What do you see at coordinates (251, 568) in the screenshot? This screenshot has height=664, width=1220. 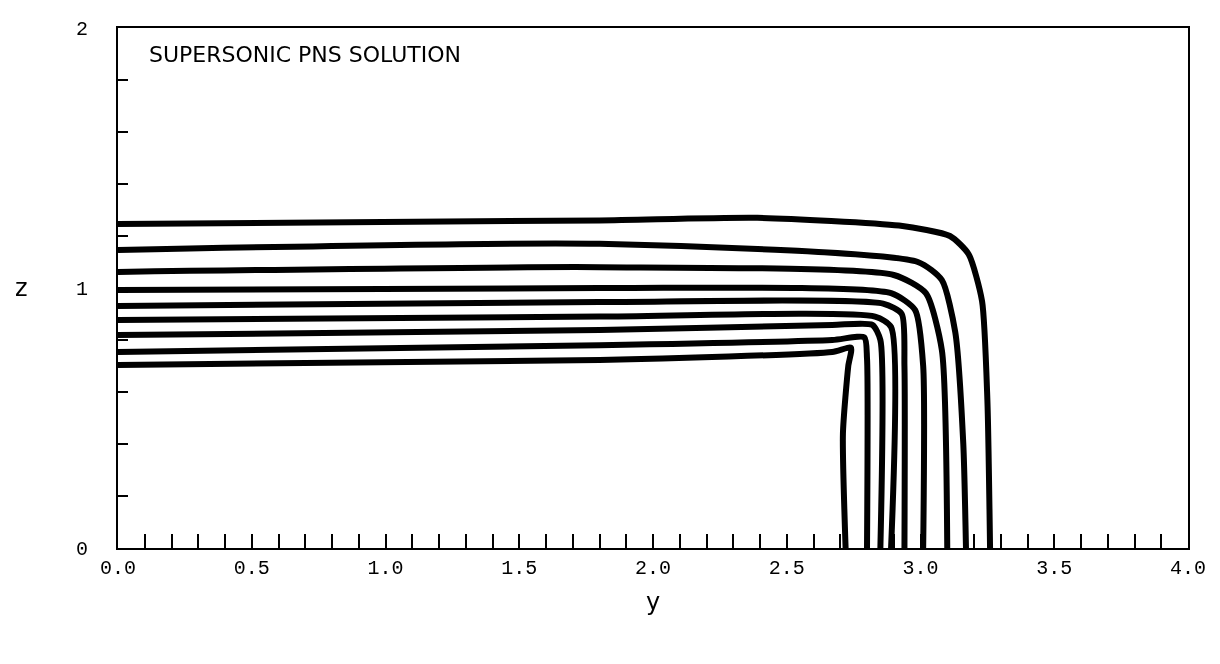 I see `x-tick-label: 0.5` at bounding box center [251, 568].